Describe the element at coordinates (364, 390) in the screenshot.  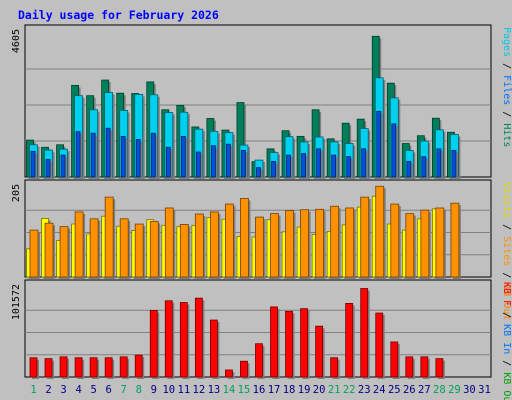
I see `x-tick-label: 23` at that location.